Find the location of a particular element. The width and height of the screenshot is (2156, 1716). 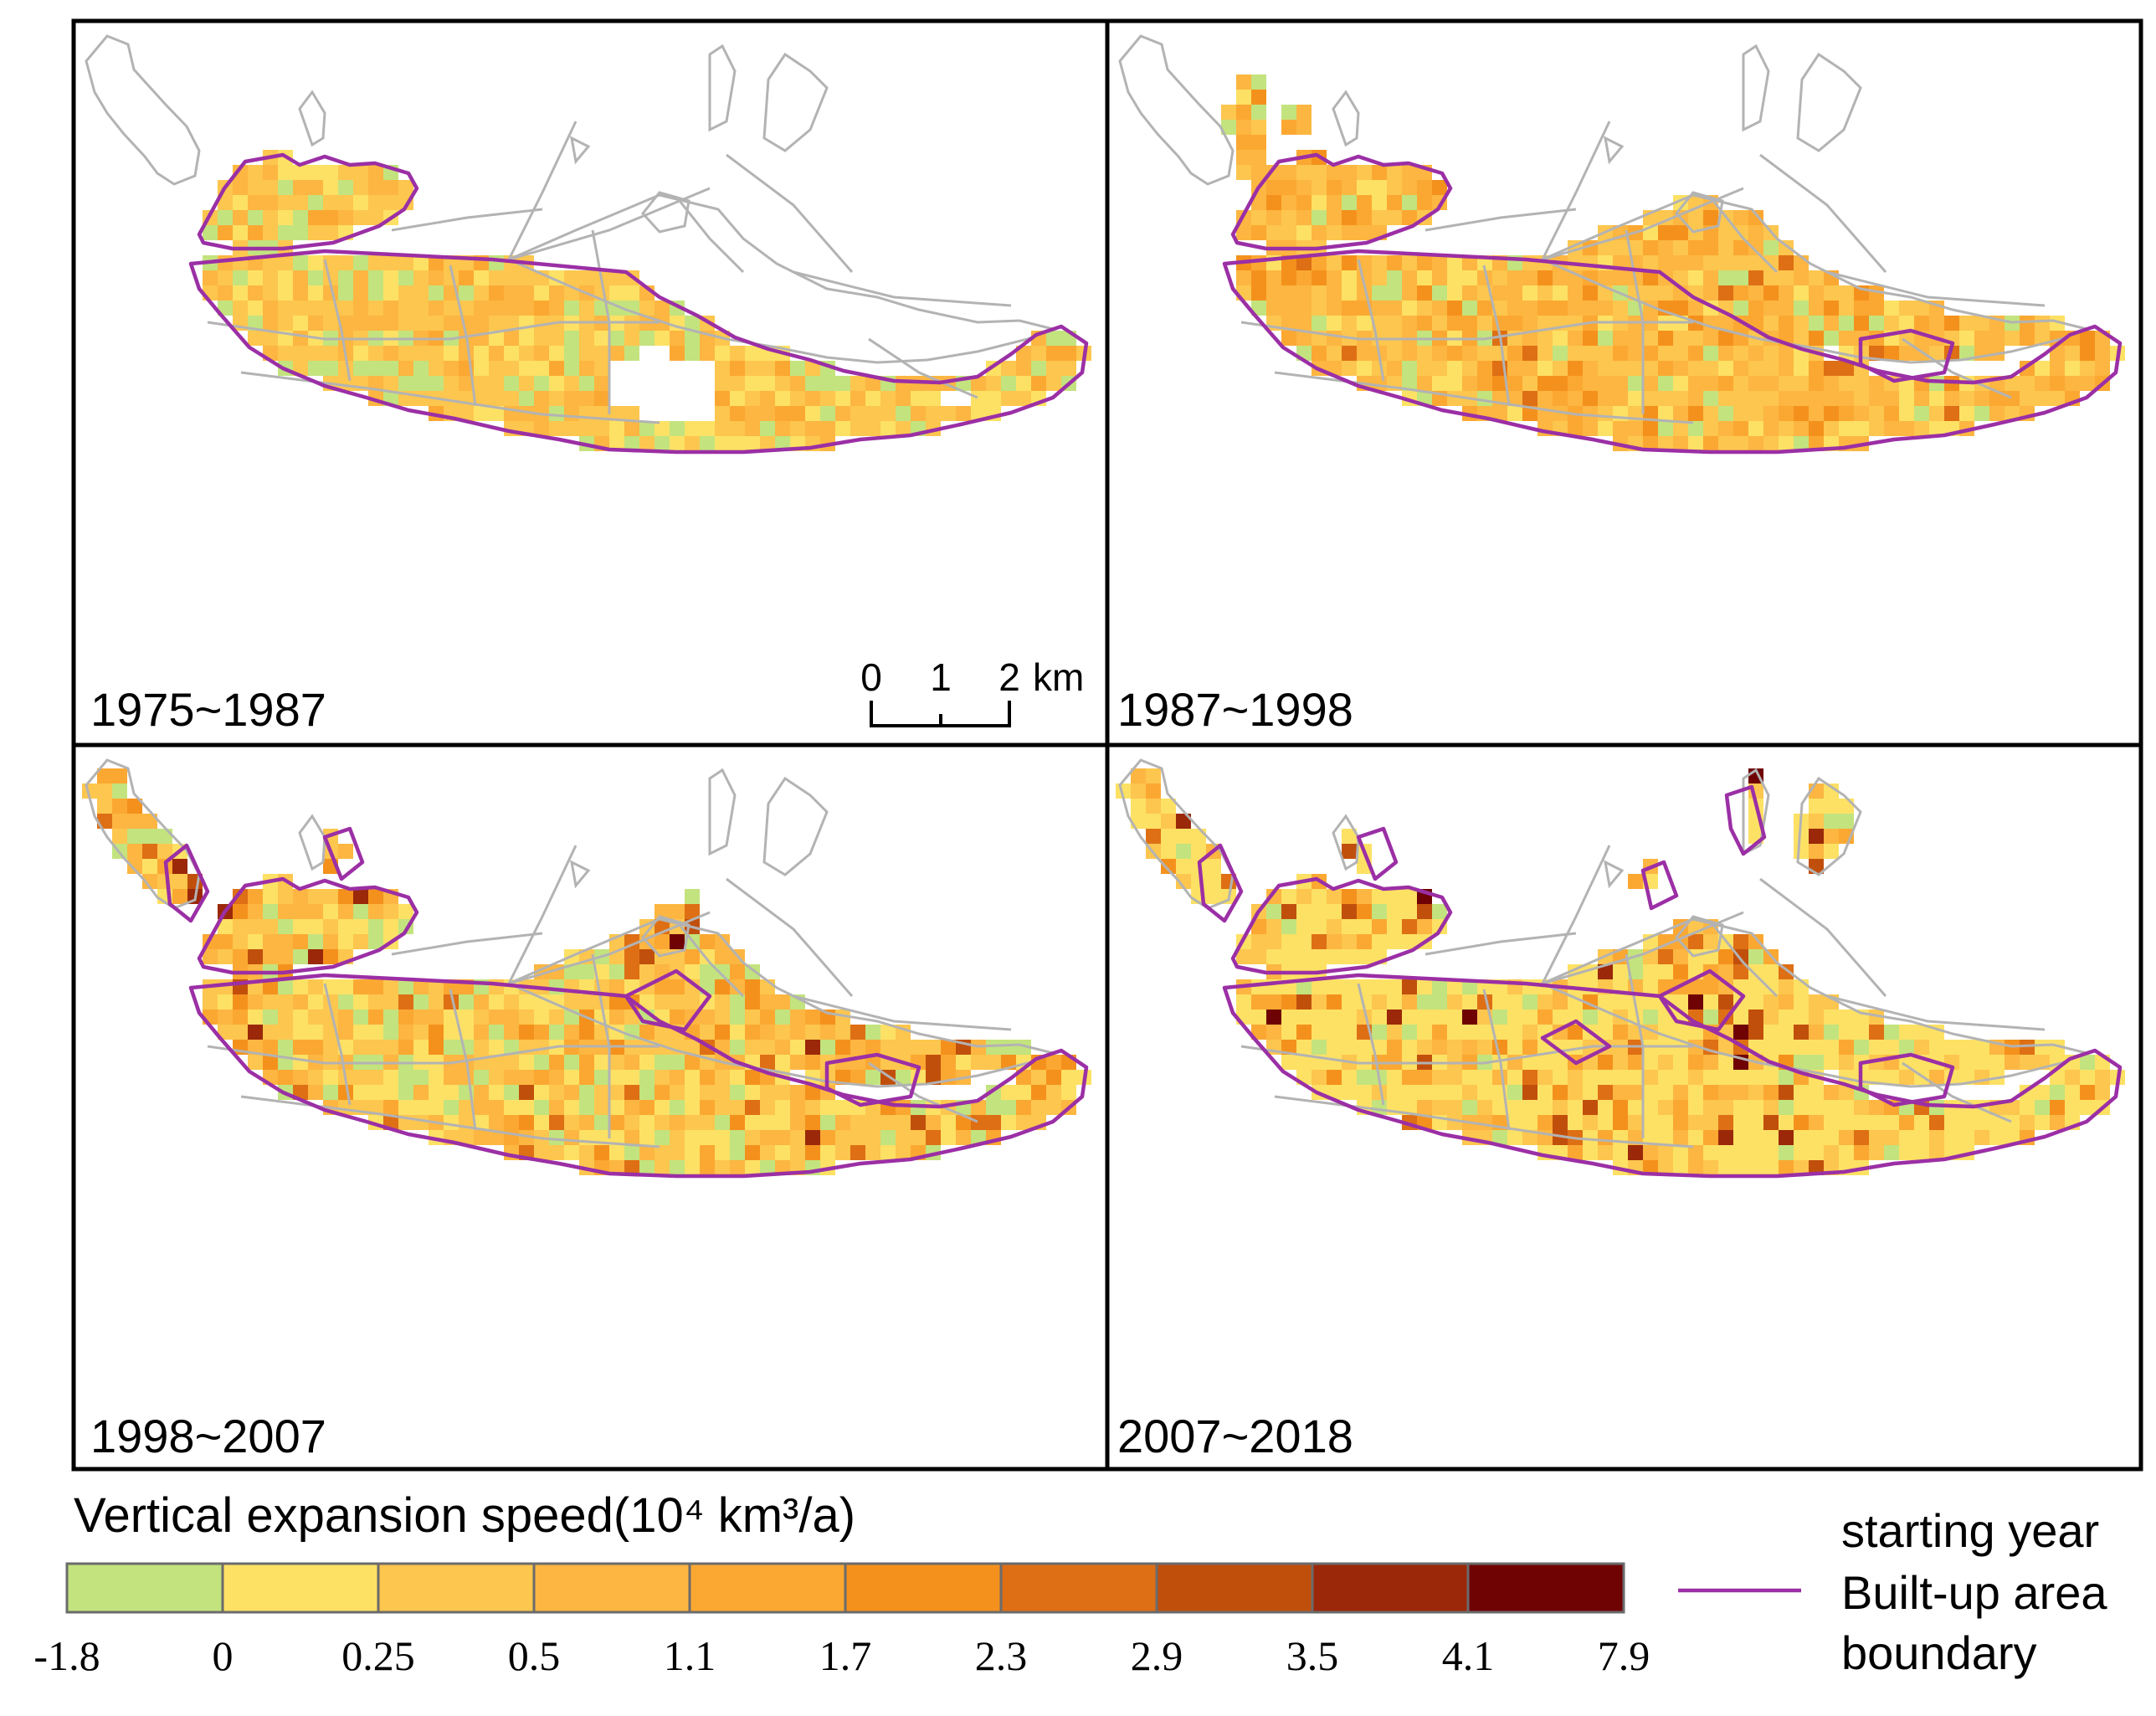

panel-label-1998-2007: 1998~2007 is located at coordinates (208, 1436).